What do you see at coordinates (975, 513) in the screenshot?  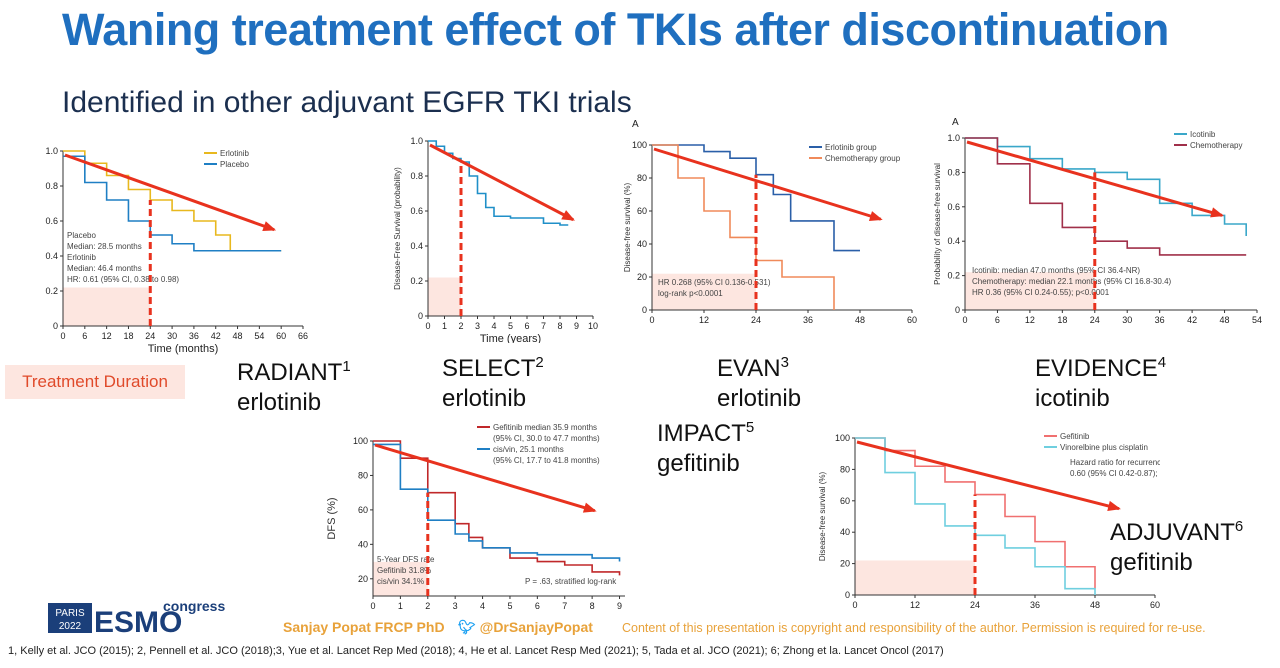 I see `series-line-gefitinib` at bounding box center [975, 513].